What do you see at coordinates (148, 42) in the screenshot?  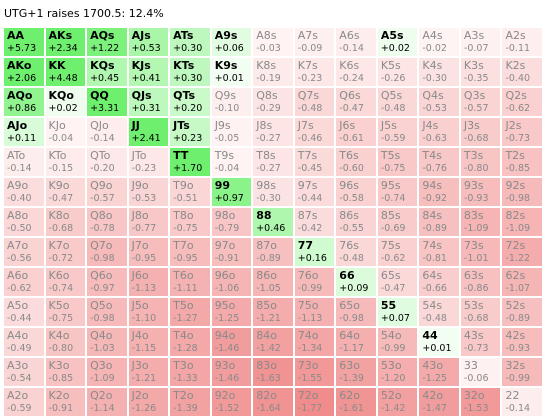 I see `hand-cell-ajs: AJs +0.53` at bounding box center [148, 42].